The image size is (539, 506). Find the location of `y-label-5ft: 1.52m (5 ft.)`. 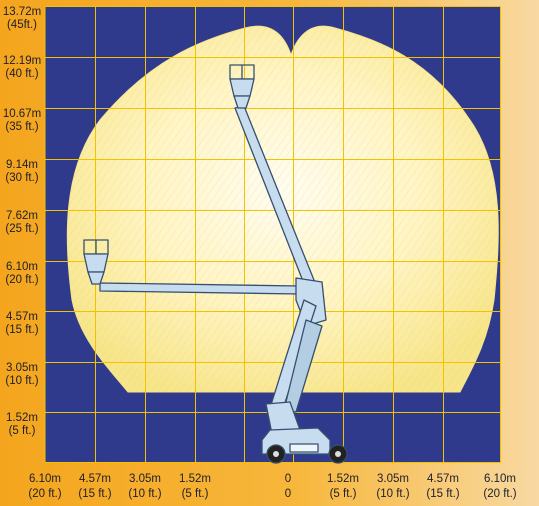

y-label-5ft: 1.52m (5 ft.) is located at coordinates (22, 425).